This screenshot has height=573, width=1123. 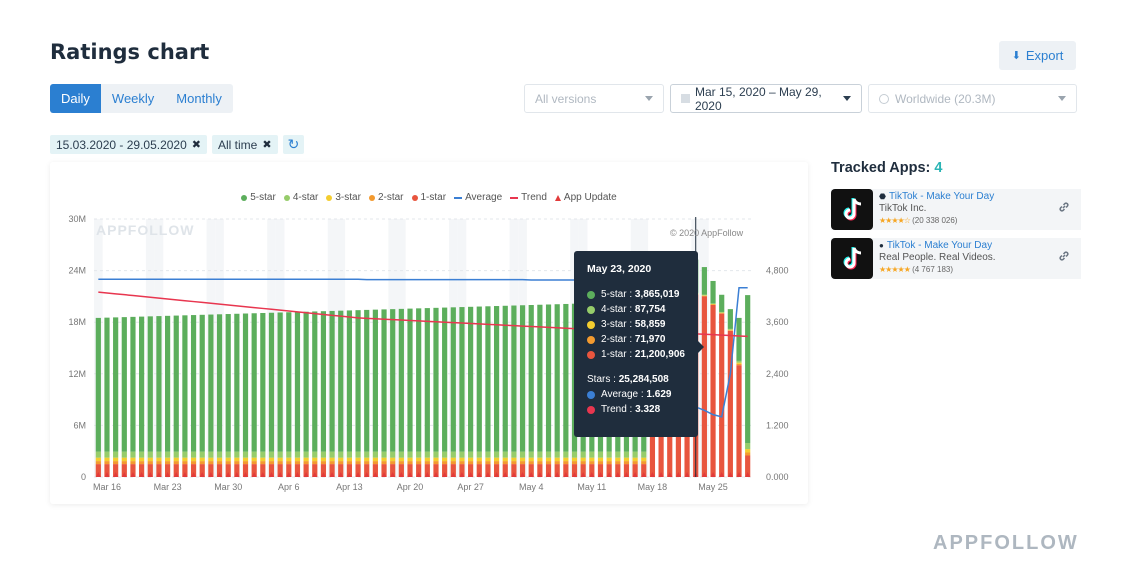 I want to click on x-tick-label: Mar 30, so click(x=228, y=487).